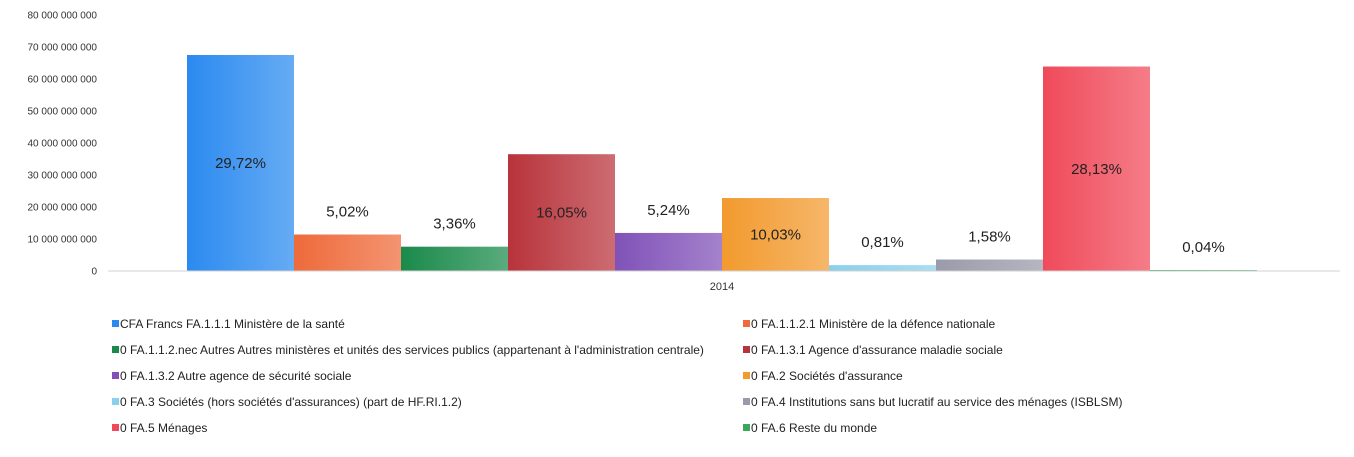  Describe the element at coordinates (62, 208) in the screenshot. I see `y-tick-label: 20 000 000 000` at that location.